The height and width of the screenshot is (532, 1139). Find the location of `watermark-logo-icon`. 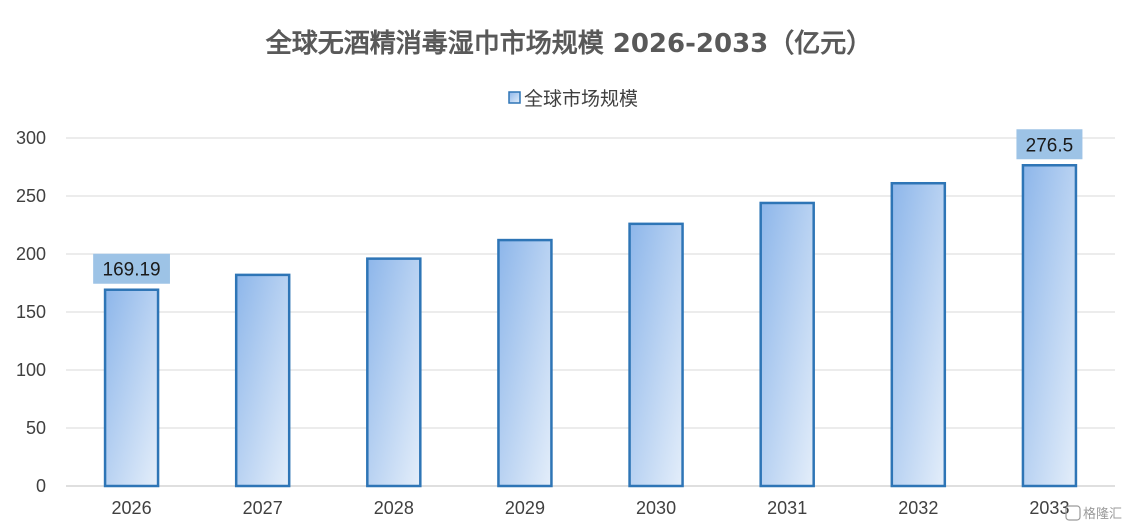

watermark-logo-icon is located at coordinates (1073, 513).